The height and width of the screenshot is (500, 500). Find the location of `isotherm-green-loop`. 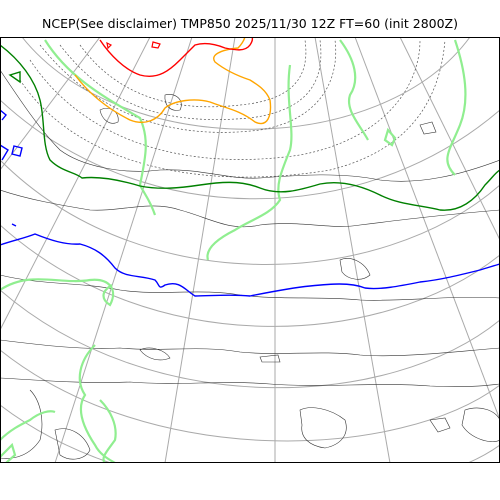

isotherm-green-loop is located at coordinates (14, 77).